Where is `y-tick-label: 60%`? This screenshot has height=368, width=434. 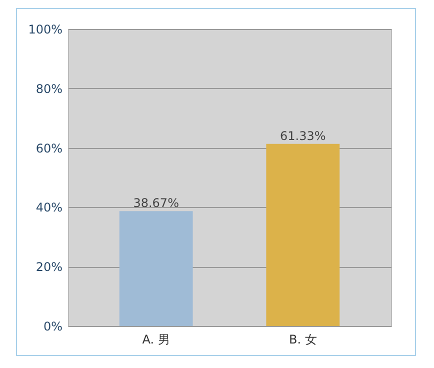
y-tick-label: 60% is located at coordinates (49, 148).